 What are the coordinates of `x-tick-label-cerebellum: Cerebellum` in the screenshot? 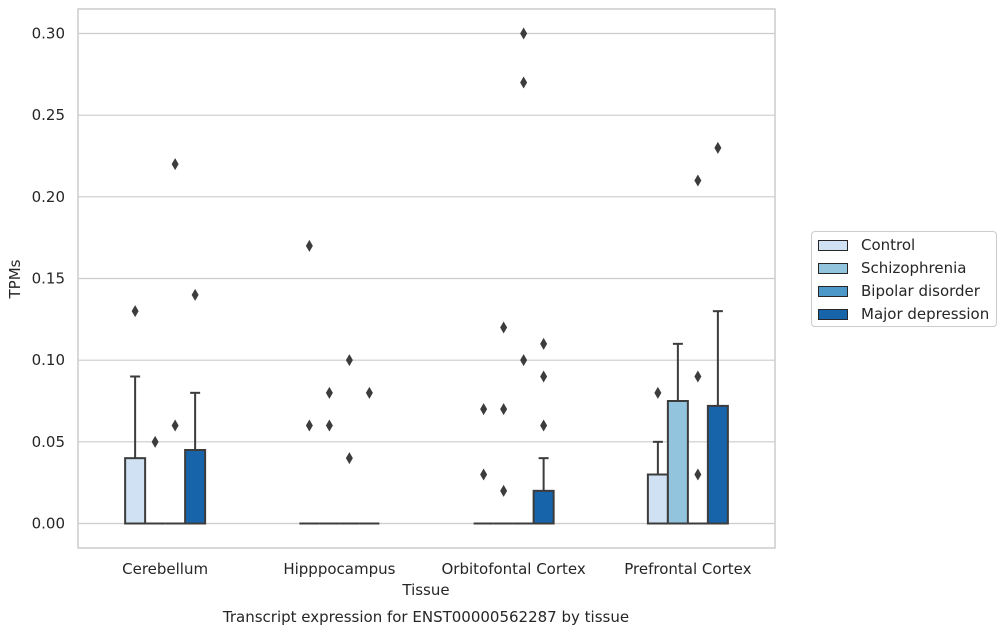 It's located at (165, 569).